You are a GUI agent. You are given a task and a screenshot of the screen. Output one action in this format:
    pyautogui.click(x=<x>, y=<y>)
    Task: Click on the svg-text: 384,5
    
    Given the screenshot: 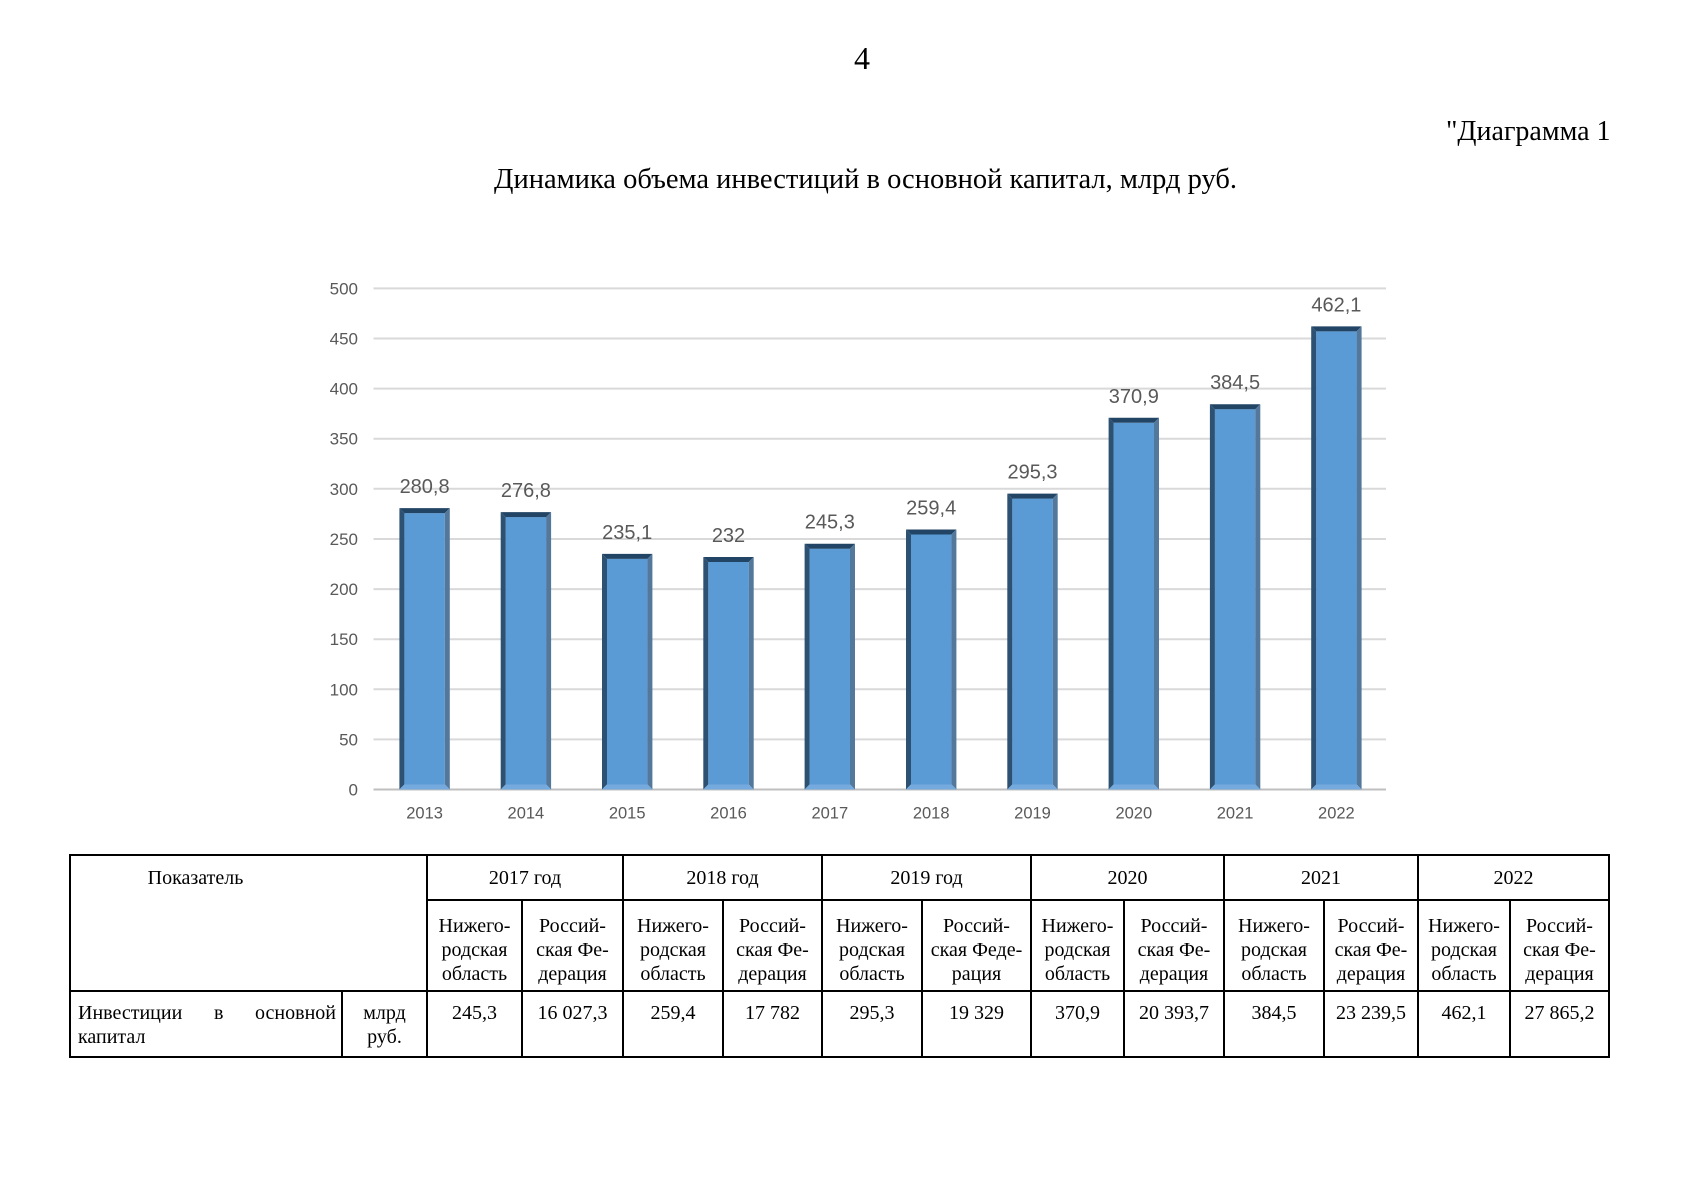 What is the action you would take?
    pyautogui.click(x=1235, y=383)
    